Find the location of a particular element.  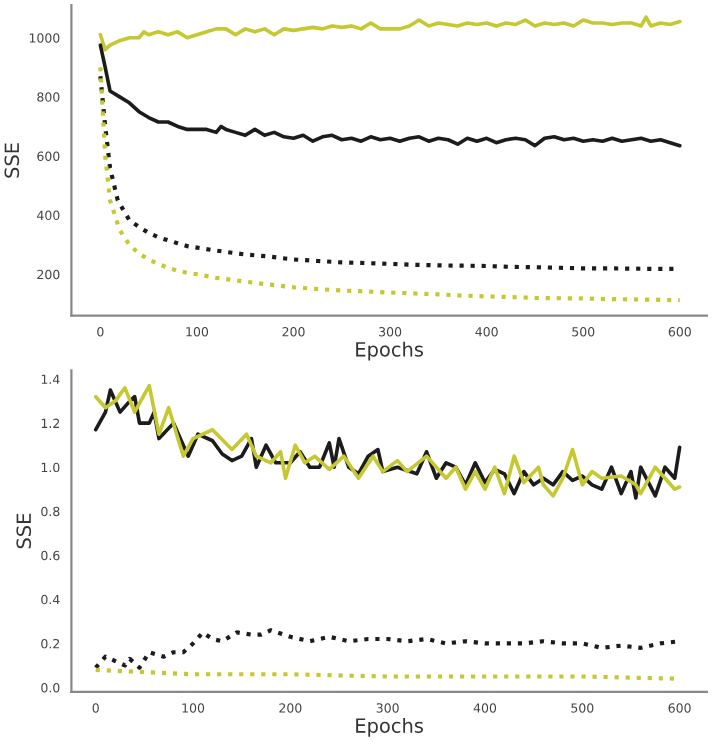

line-series is located at coordinates (390, 33).